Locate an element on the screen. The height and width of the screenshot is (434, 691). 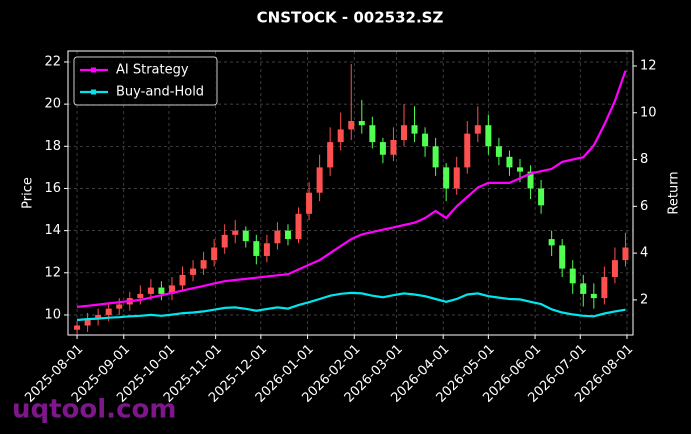
legend-box is located at coordinates (145, 81).